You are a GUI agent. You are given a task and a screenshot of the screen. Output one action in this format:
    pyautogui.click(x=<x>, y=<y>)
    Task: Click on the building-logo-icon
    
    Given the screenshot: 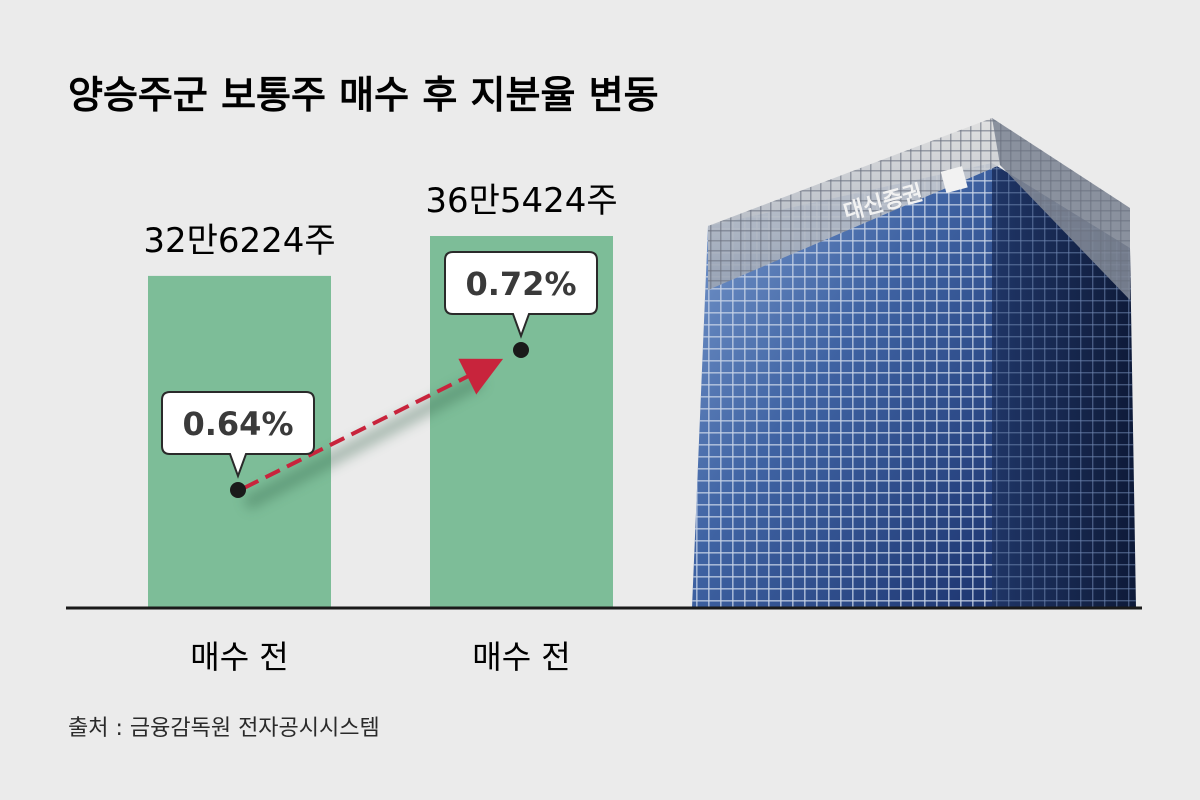 What is the action you would take?
    pyautogui.click(x=954, y=180)
    